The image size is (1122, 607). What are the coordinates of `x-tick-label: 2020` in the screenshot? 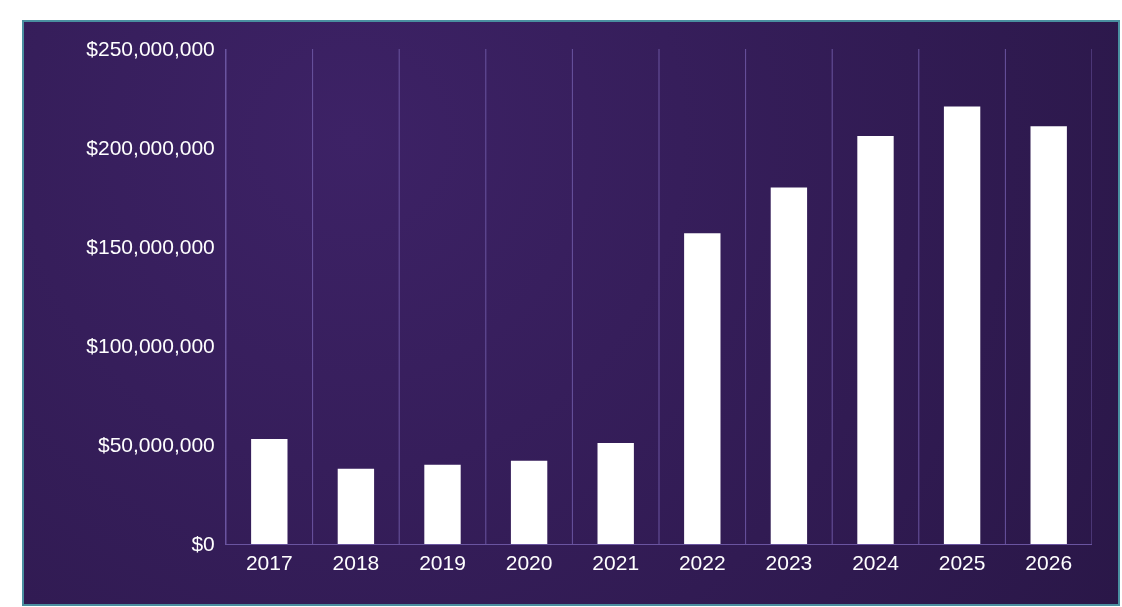 It's located at (529, 563).